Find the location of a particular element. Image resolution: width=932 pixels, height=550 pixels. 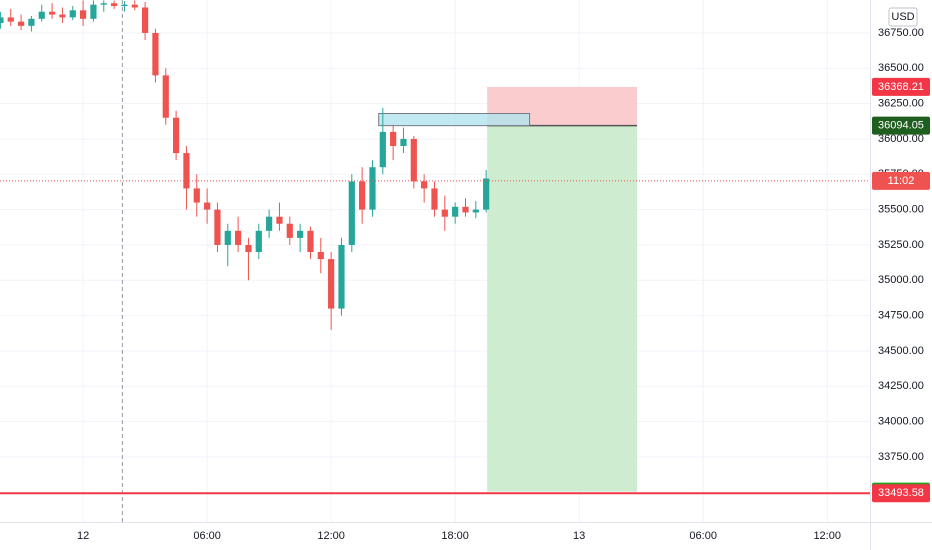

x-tick-label: 18:00 is located at coordinates (455, 536).